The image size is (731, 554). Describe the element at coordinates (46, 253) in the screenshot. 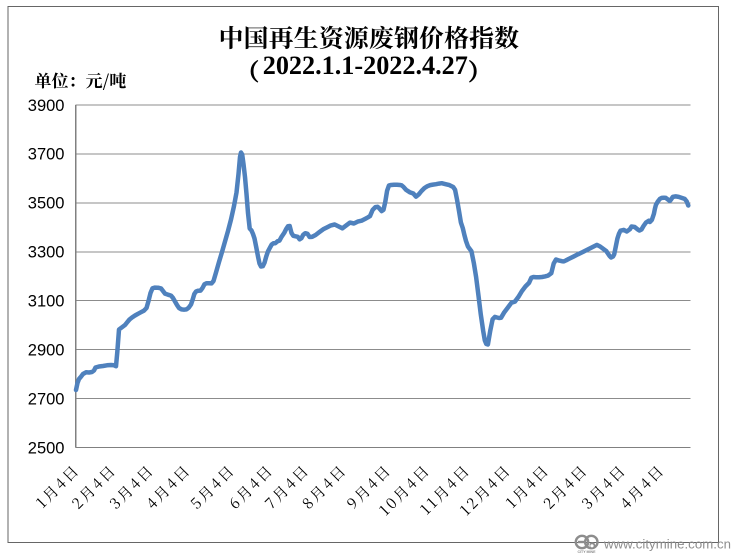

I see `svg-text: 3300` at that location.